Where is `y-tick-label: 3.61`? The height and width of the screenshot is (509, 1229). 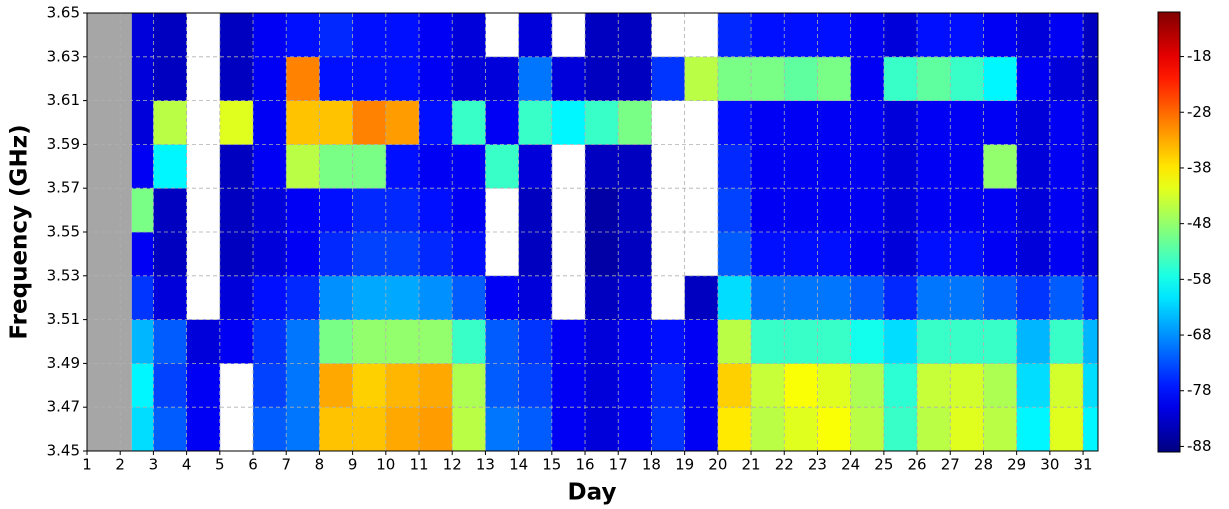 y-tick-label: 3.61 is located at coordinates (63, 100).